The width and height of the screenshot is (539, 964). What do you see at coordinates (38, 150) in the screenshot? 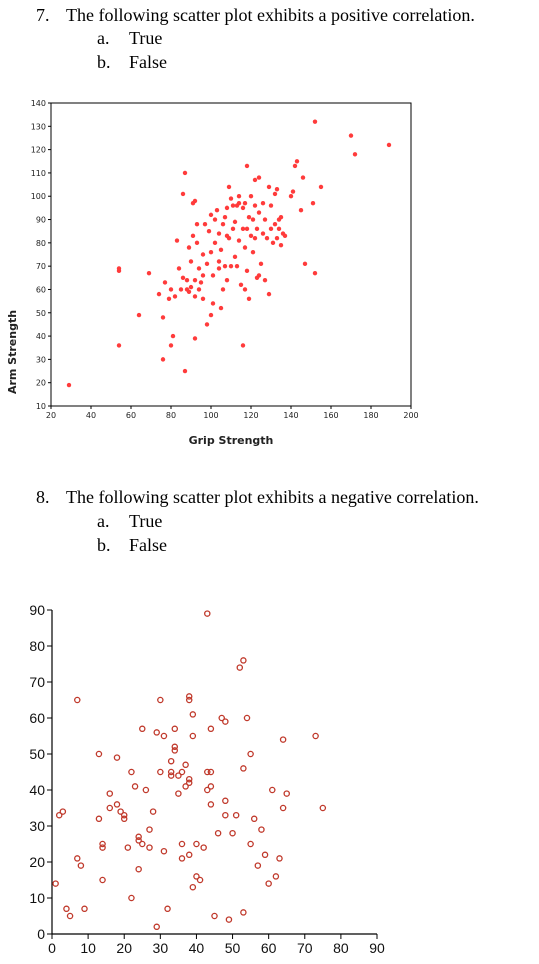
I see `y-tick-label: 120` at bounding box center [38, 150].